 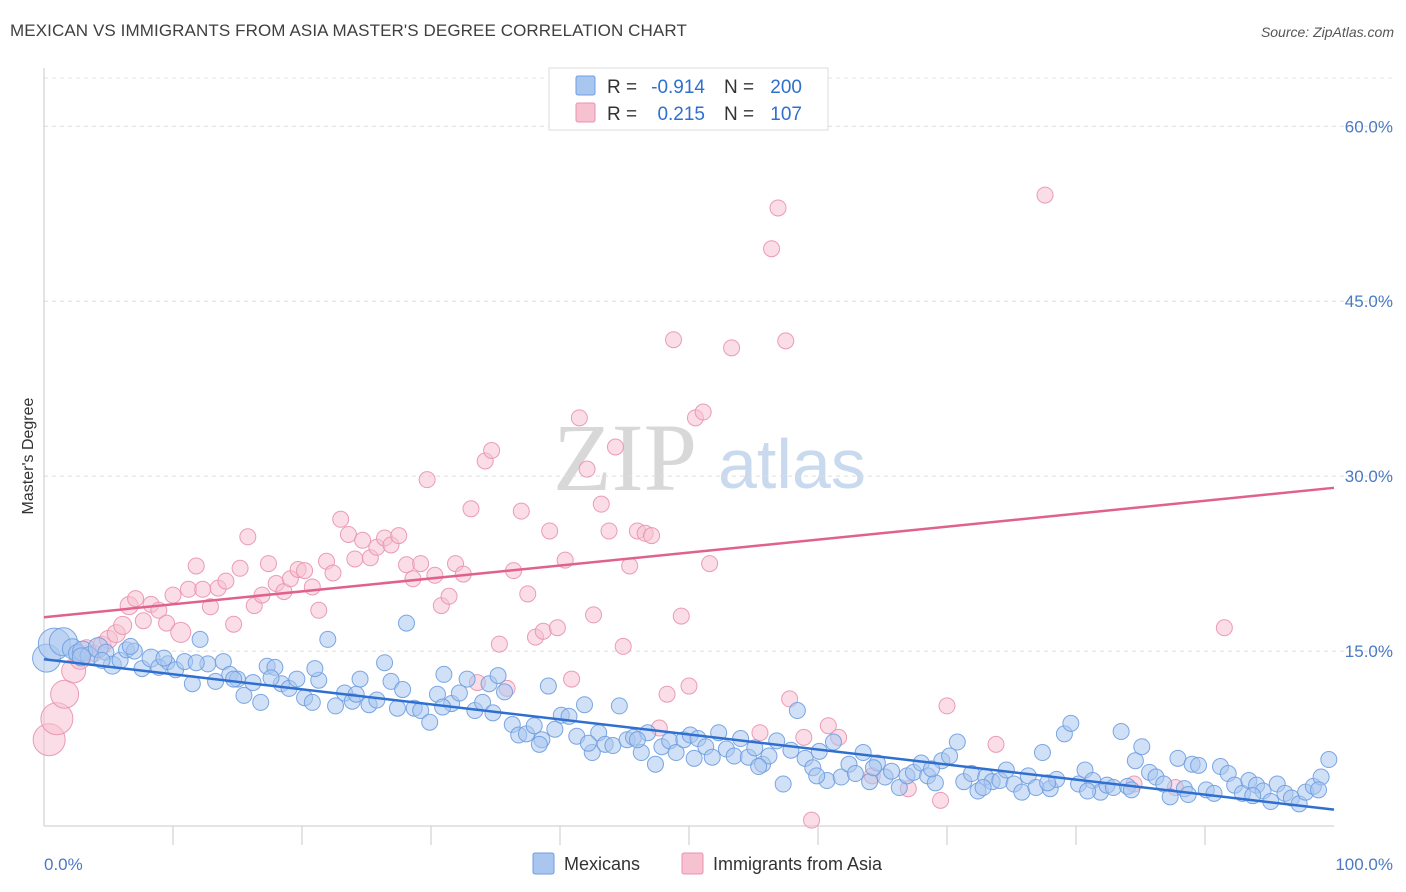 What do you see at coordinates (692, 863) in the screenshot?
I see `legend-bottom-swatch-immigrants-from-asia` at bounding box center [692, 863].